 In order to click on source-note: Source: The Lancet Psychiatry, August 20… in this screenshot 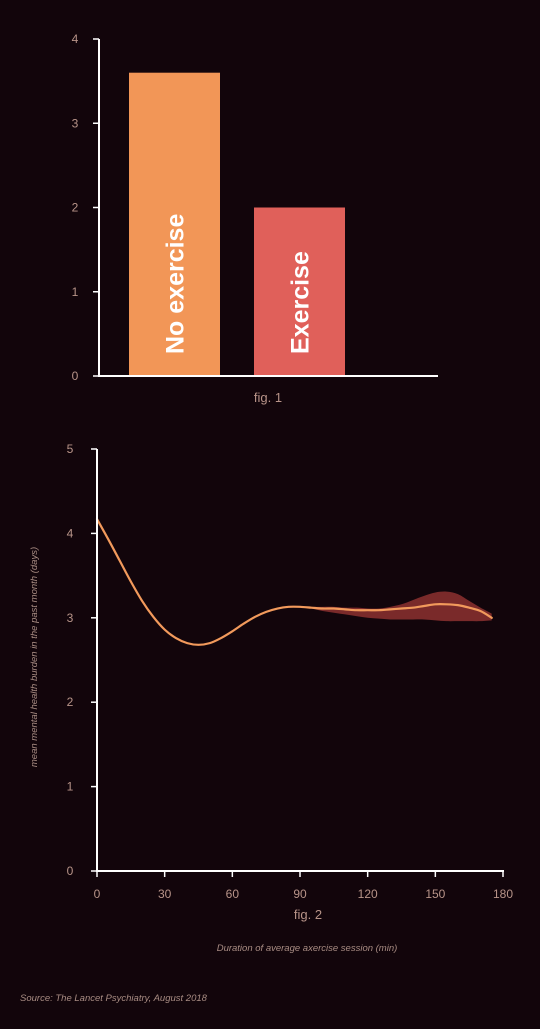, I will do `click(114, 998)`.